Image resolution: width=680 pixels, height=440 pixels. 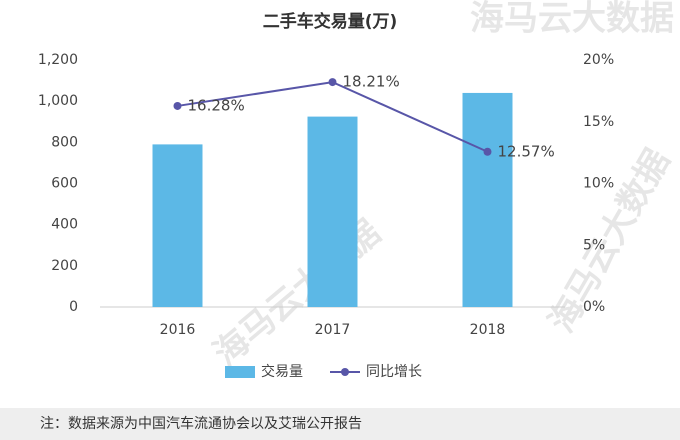 I want to click on y2-tick-label: 5%, so click(x=594, y=245).